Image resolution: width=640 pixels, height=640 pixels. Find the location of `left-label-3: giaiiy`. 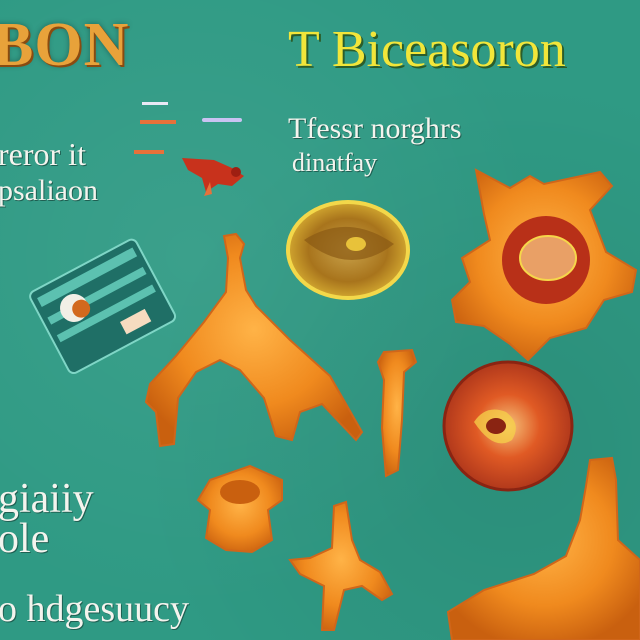

left-label-3: giaiiy is located at coordinates (47, 499).